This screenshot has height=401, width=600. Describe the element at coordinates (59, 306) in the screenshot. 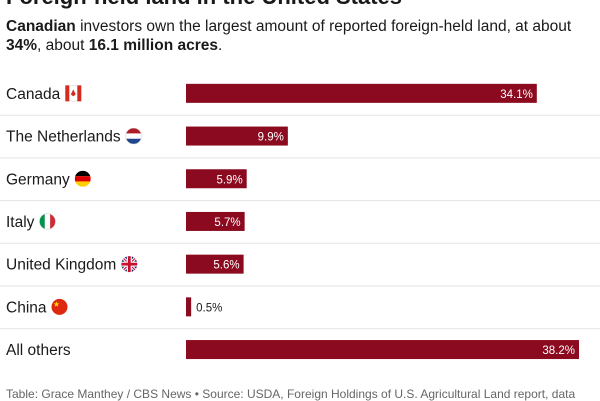

I see `china-flag-icon` at that location.